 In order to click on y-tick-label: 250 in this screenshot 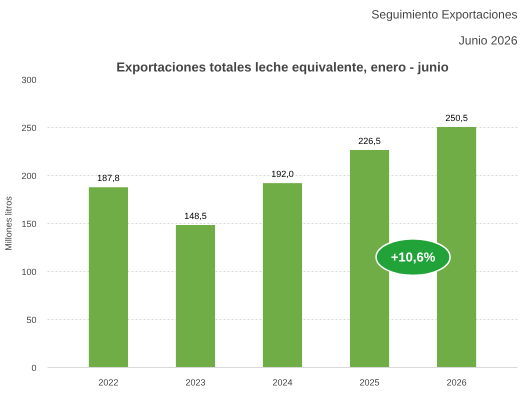, I will do `click(29, 128)`.